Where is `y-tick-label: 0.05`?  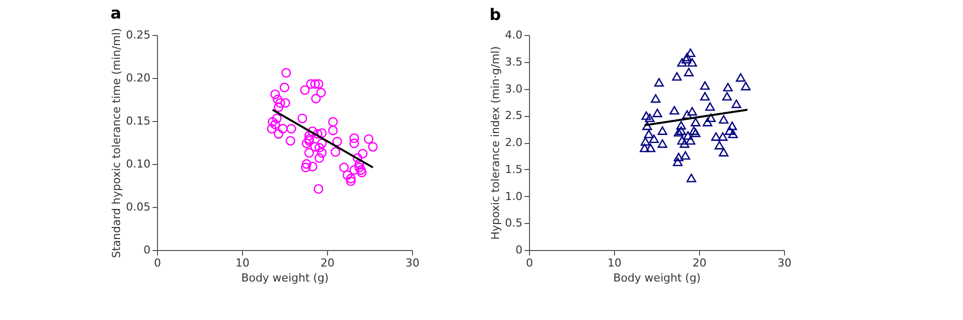 y-tick-label: 0.05 is located at coordinates (138, 207).